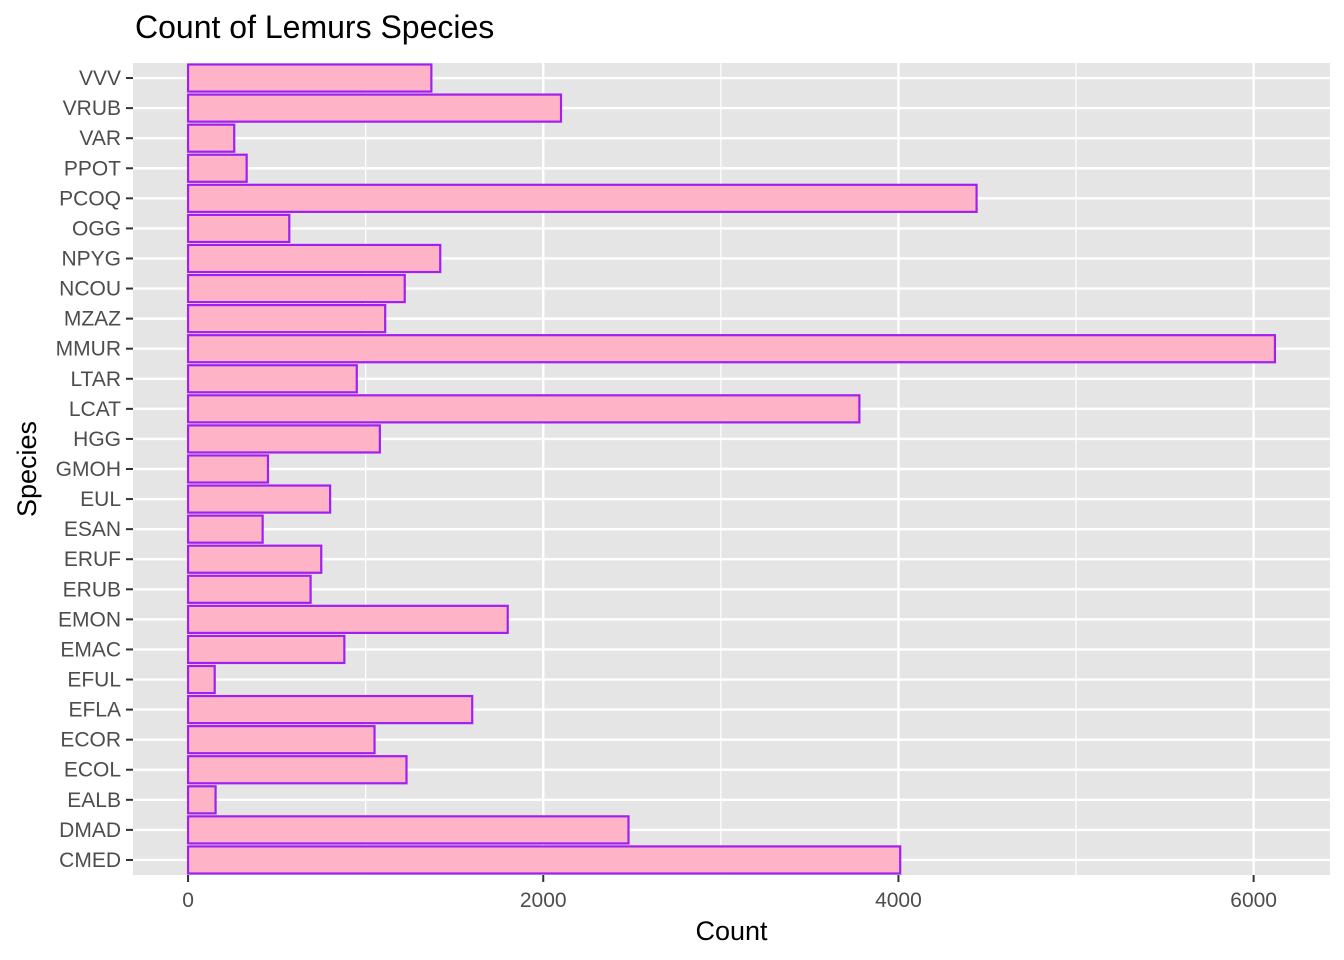 Image resolution: width=1344 pixels, height=960 pixels. I want to click on bar-emac, so click(266, 649).